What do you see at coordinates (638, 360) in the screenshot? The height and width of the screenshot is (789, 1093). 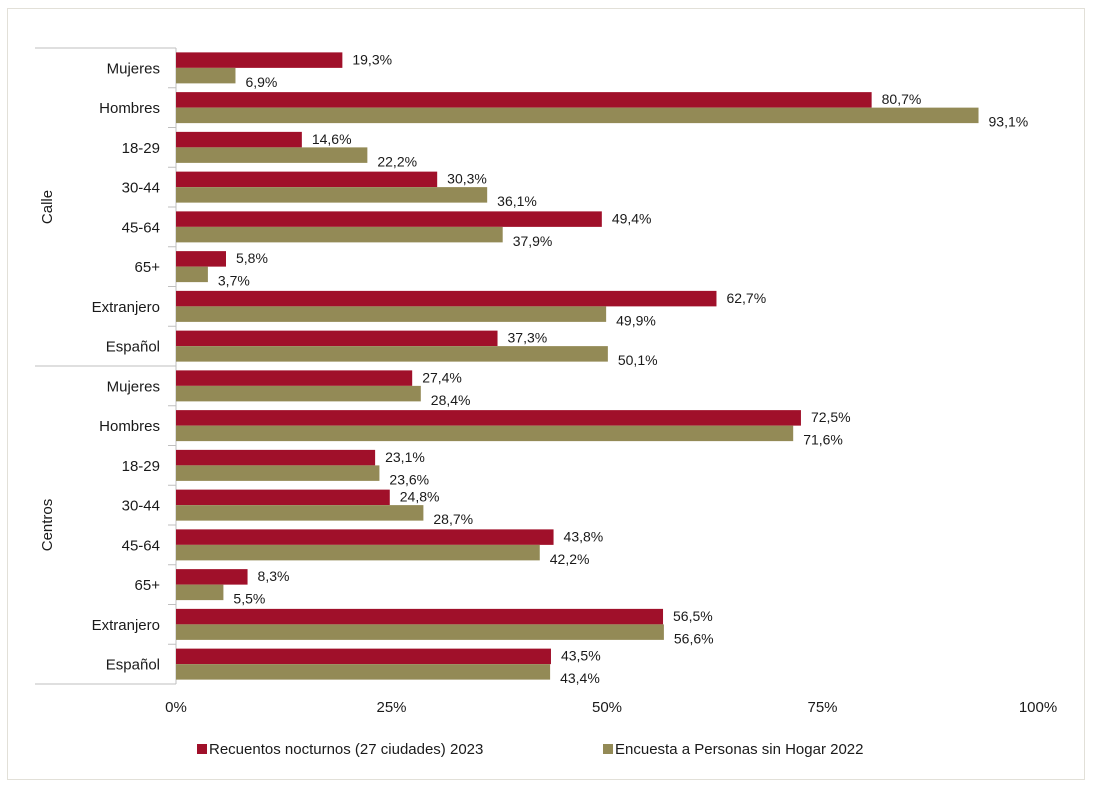 I see `data-label: 50,1%` at bounding box center [638, 360].